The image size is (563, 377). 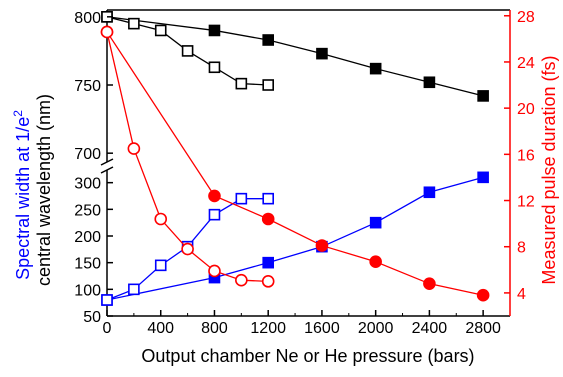 What do you see at coordinates (483, 328) in the screenshot?
I see `x-tick-label: 2800` at bounding box center [483, 328].